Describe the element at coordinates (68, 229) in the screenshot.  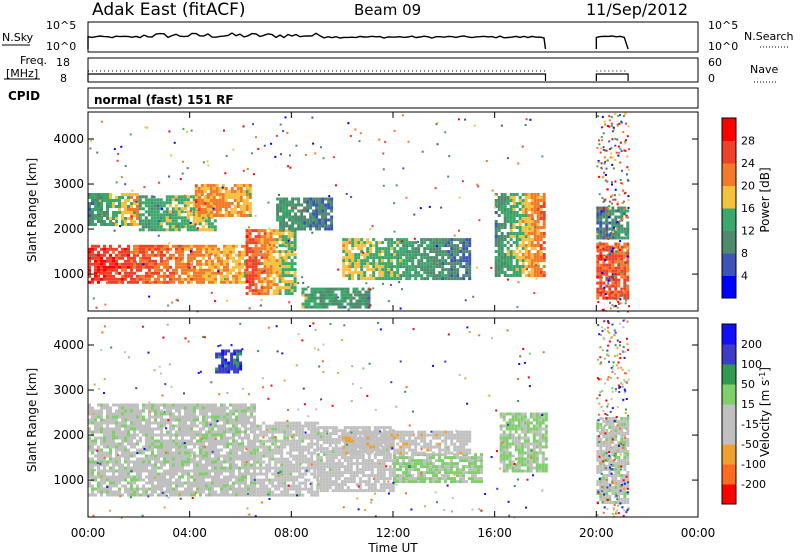
I see `power-ytick-1: 2000` at that location.